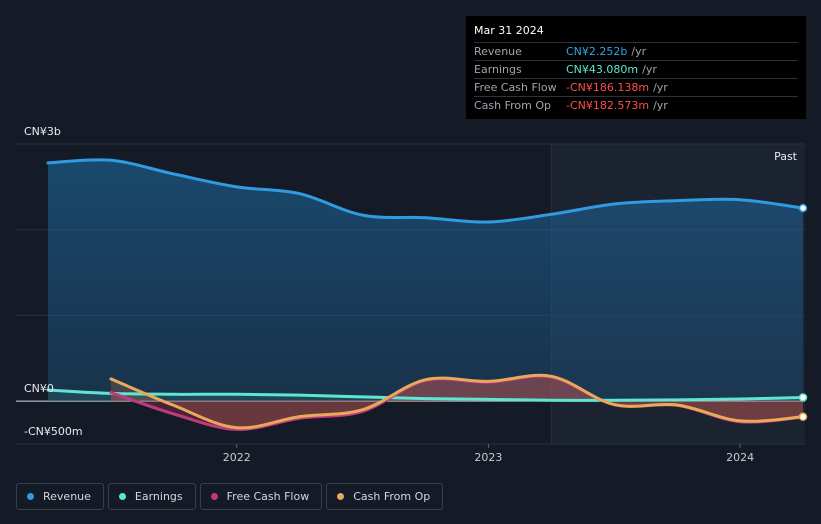 Image resolution: width=821 pixels, height=524 pixels. Describe the element at coordinates (513, 105) in the screenshot. I see `tooltip-label: Cash From Op` at that location.